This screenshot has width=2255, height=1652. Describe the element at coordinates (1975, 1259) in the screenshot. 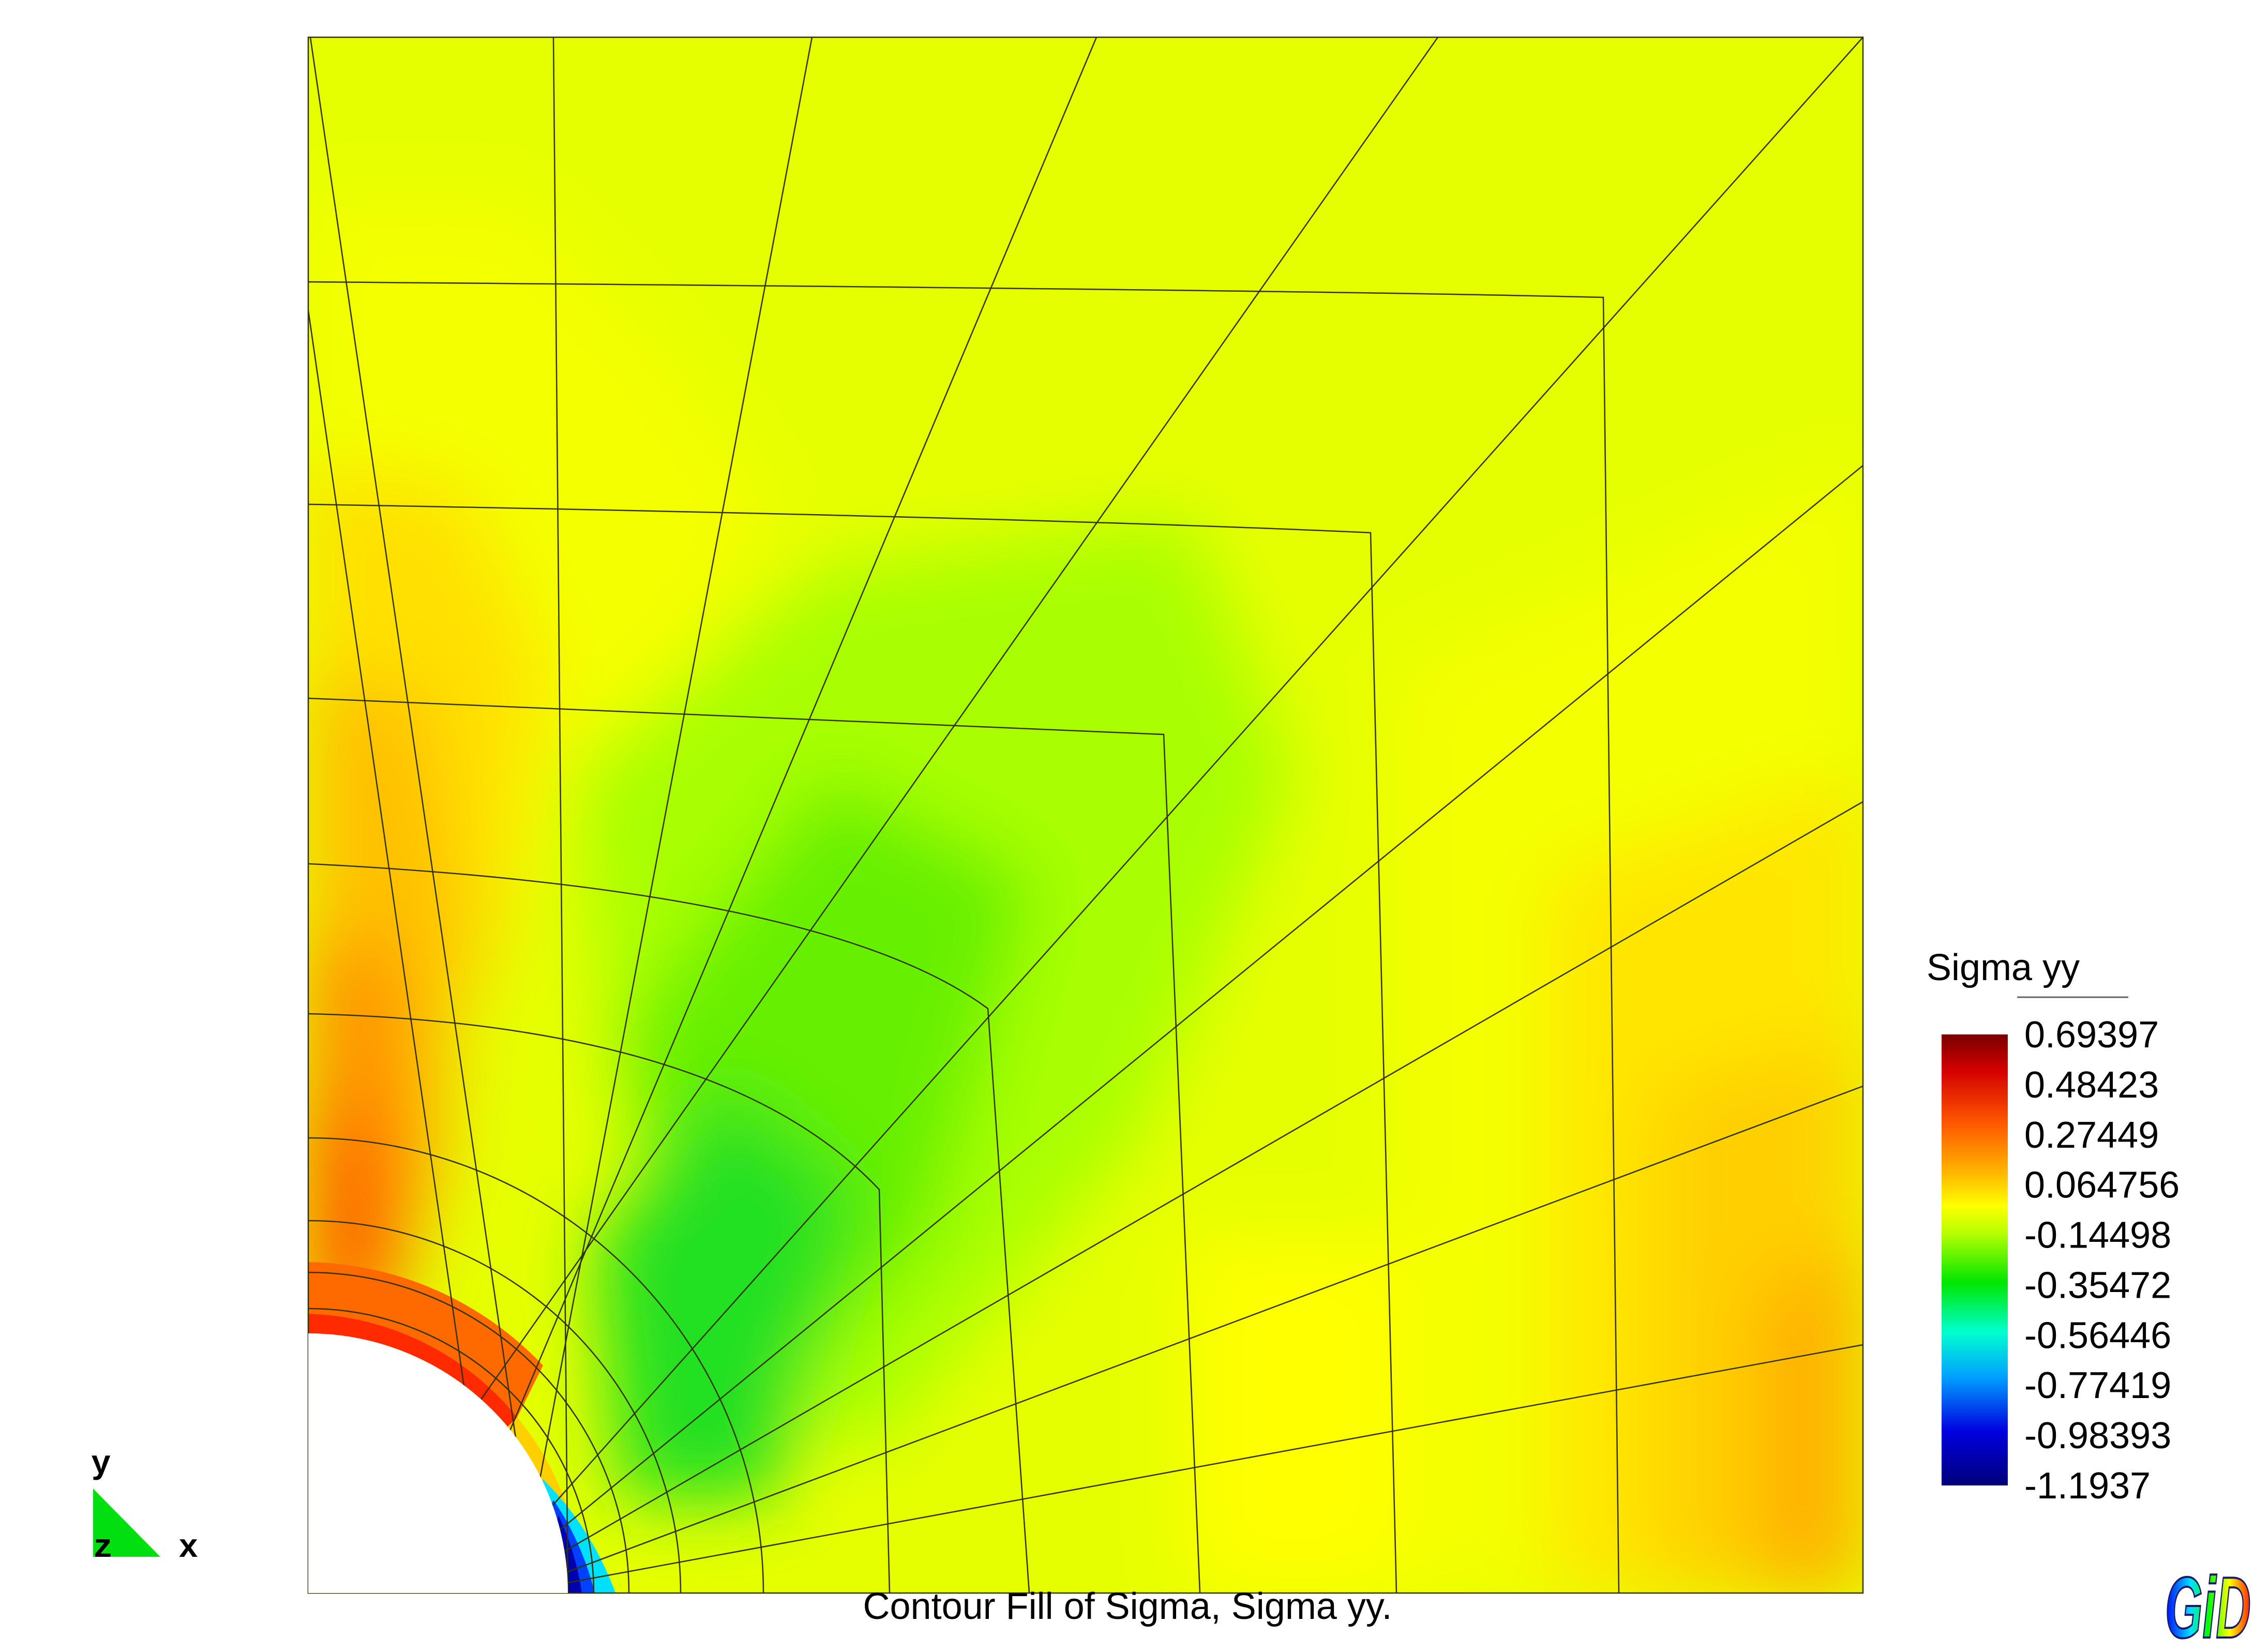

I see `legend-color-bar` at that location.